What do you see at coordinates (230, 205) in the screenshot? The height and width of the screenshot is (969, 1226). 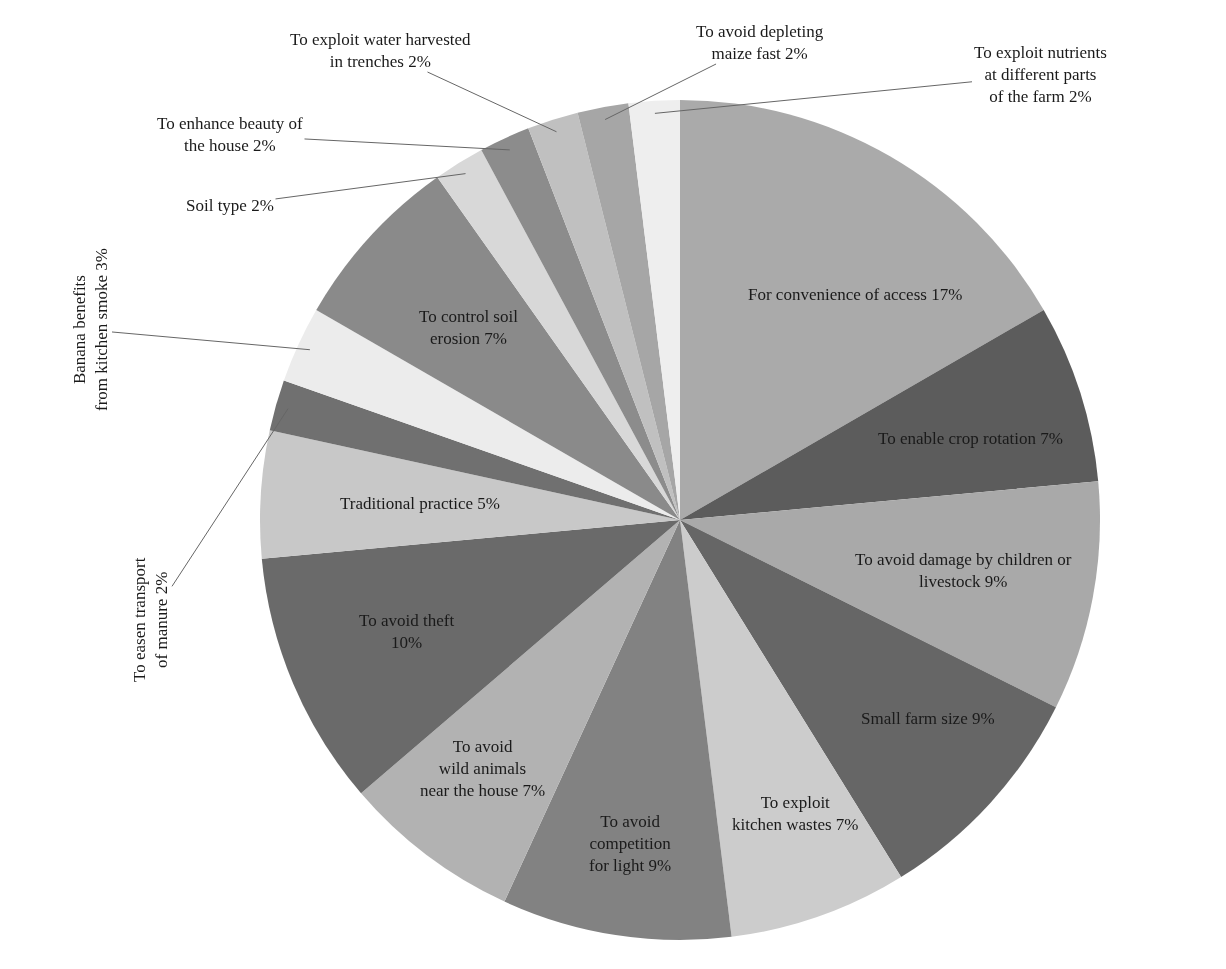 I see `slice-label: Soil type 2%` at bounding box center [230, 205].